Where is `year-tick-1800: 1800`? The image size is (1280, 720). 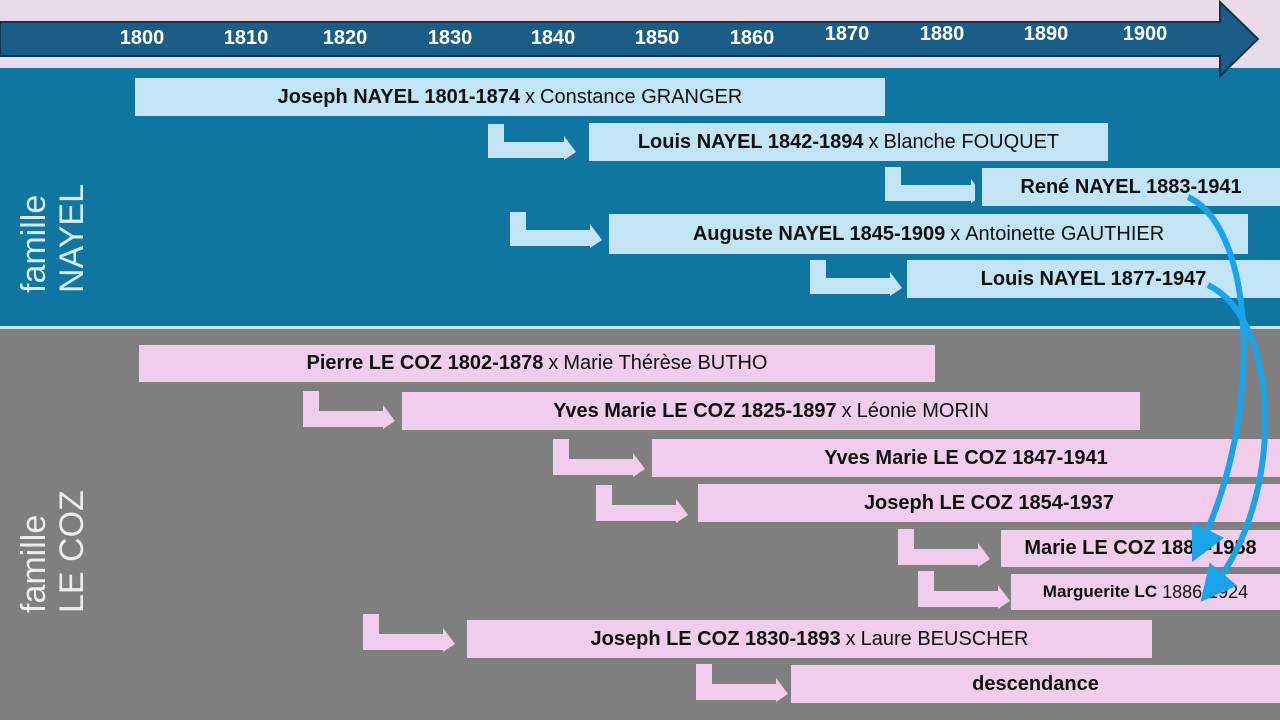
year-tick-1800: 1800 is located at coordinates (142, 38).